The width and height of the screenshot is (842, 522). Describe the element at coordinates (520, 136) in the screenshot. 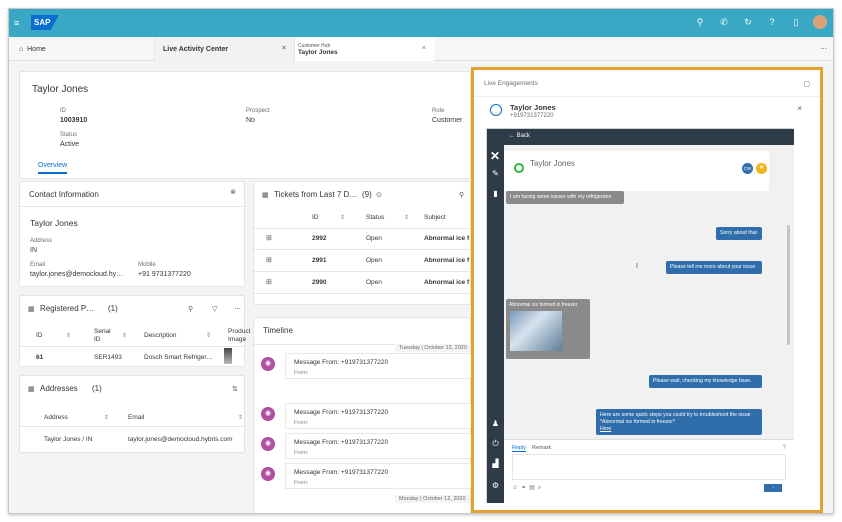

I see `back-button: ← Back` at that location.